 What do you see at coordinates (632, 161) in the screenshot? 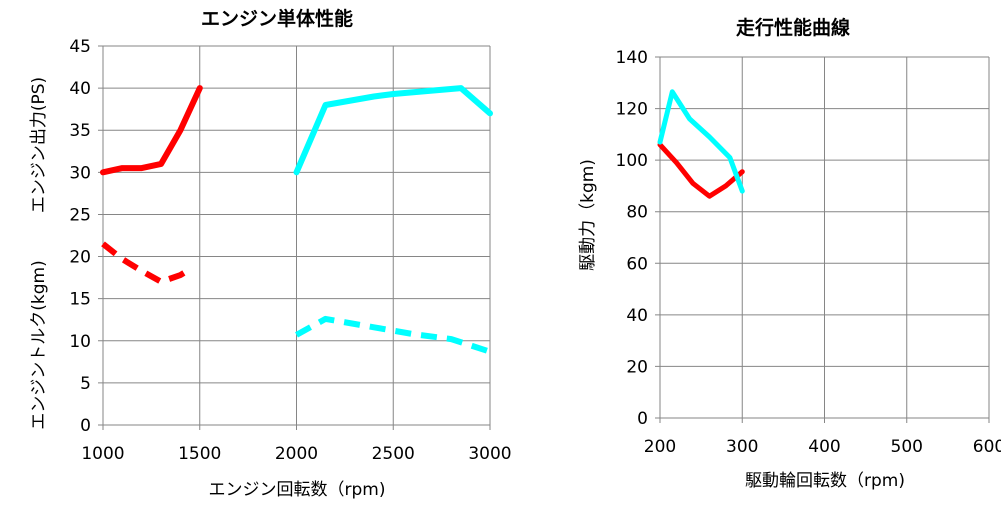
I see `right-y-tick-label: 100` at bounding box center [632, 161].